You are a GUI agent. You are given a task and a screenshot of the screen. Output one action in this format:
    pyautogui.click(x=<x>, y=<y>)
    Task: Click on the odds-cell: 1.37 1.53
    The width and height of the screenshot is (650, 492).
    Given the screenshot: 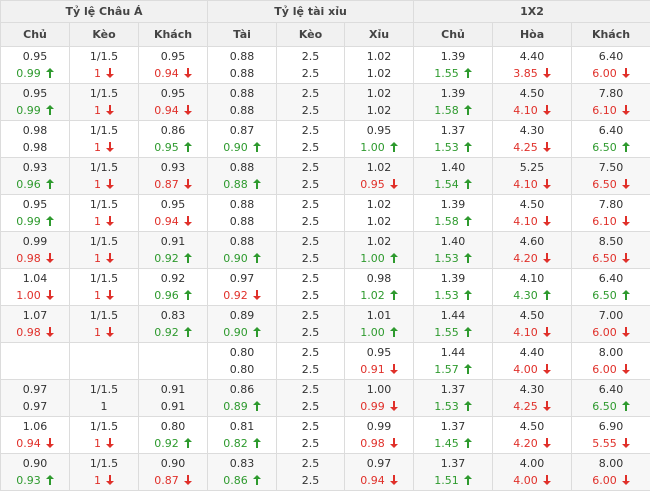 What is the action you would take?
    pyautogui.click(x=453, y=398)
    